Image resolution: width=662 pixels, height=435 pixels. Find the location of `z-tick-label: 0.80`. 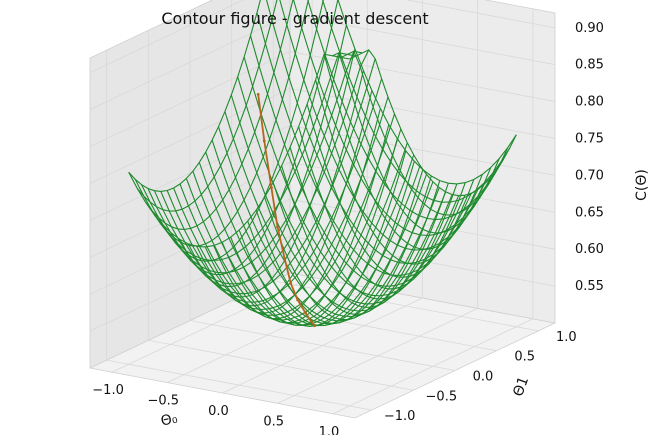

z-tick-label: 0.80 is located at coordinates (589, 102).